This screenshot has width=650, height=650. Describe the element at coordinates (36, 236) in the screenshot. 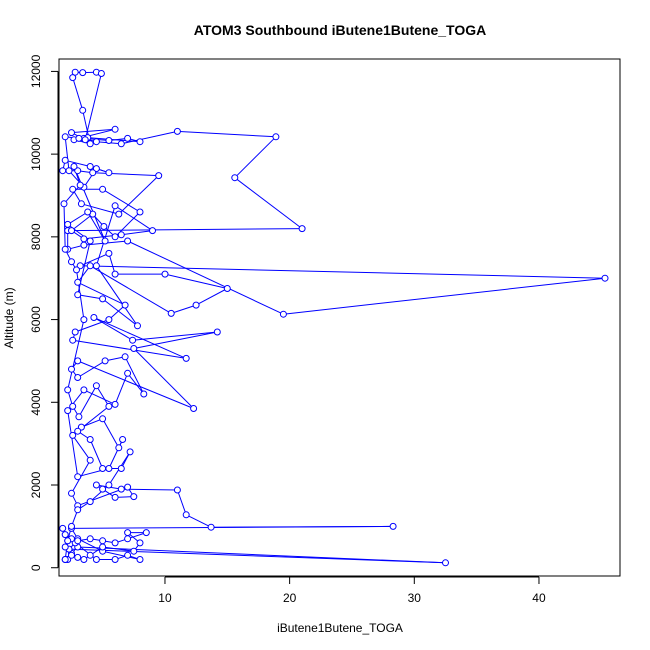

I see `y-tick-label: 8000` at that location.